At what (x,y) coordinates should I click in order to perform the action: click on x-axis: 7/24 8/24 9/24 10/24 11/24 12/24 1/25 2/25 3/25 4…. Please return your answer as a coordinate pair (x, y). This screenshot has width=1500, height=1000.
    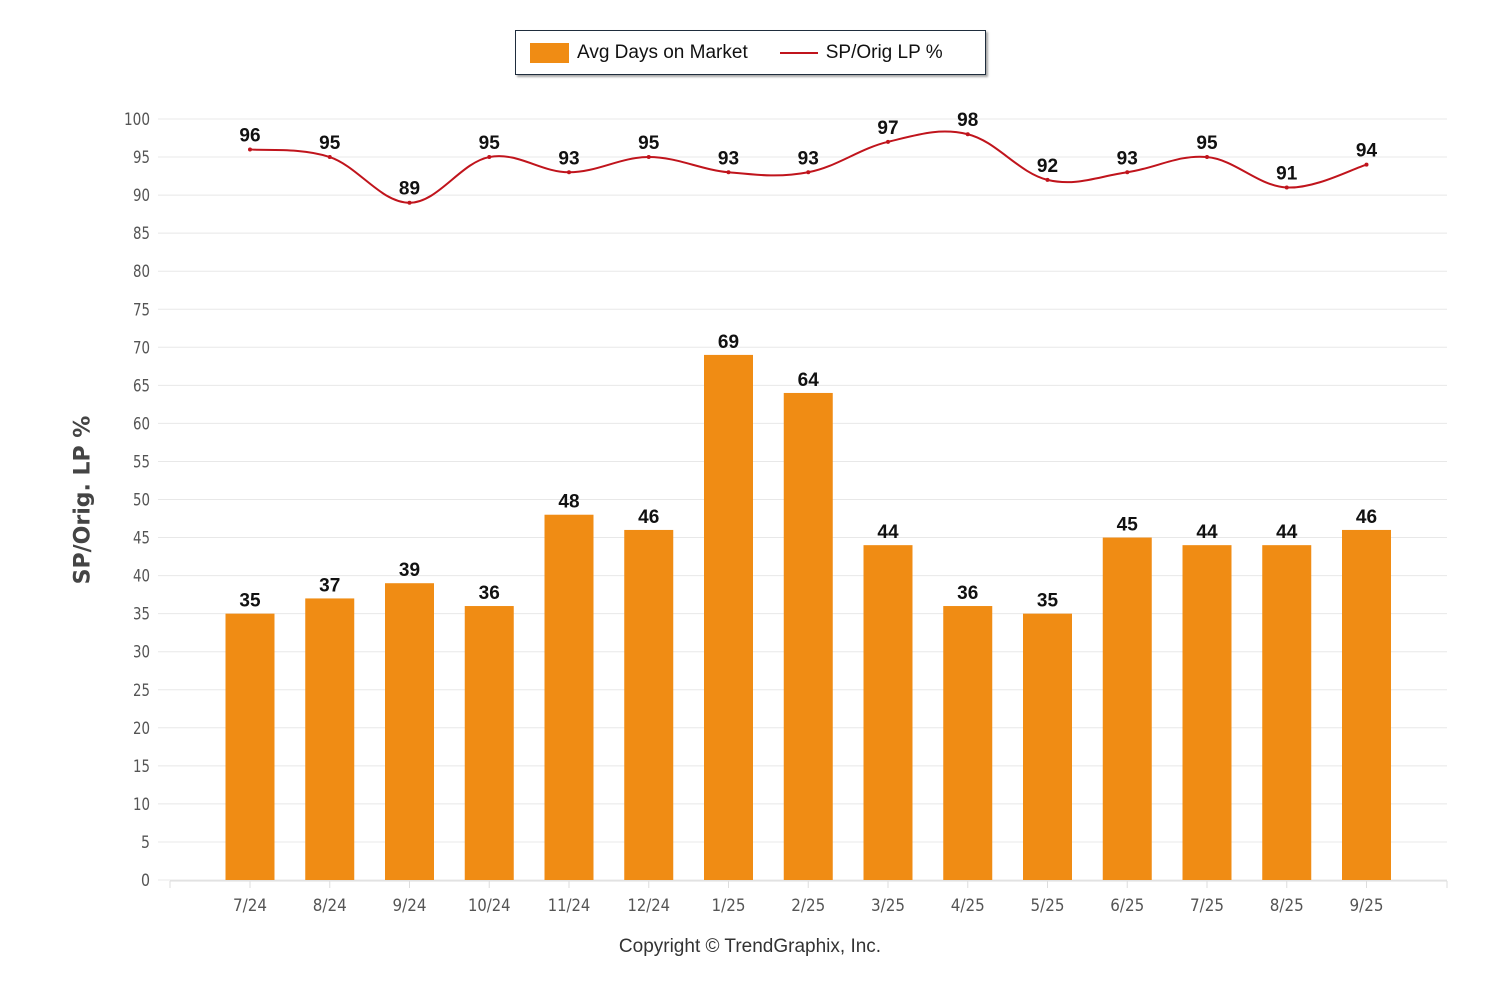
    Looking at the image, I should click on (808, 898).